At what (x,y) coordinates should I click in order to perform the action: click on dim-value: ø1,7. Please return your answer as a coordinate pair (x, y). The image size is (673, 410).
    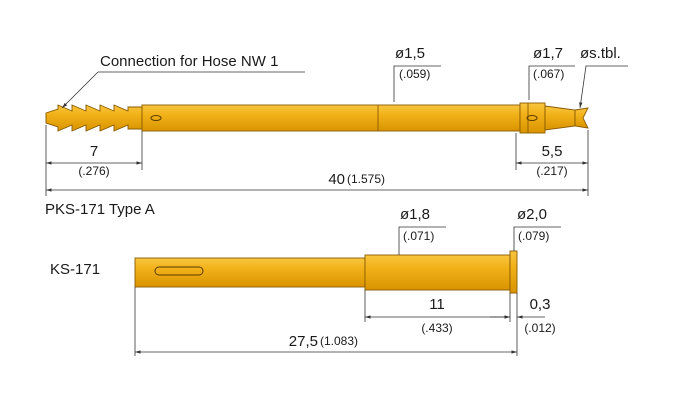
    Looking at the image, I should click on (548, 53).